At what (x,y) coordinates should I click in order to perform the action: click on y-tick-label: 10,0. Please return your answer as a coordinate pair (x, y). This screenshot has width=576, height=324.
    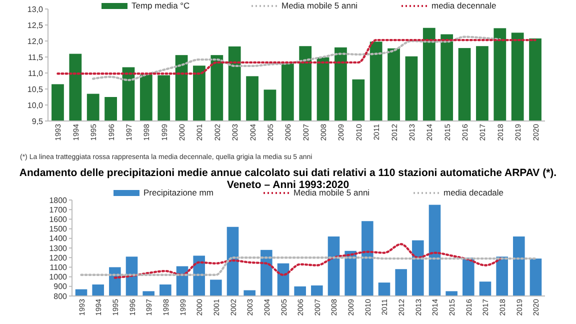
    Looking at the image, I should click on (35, 105).